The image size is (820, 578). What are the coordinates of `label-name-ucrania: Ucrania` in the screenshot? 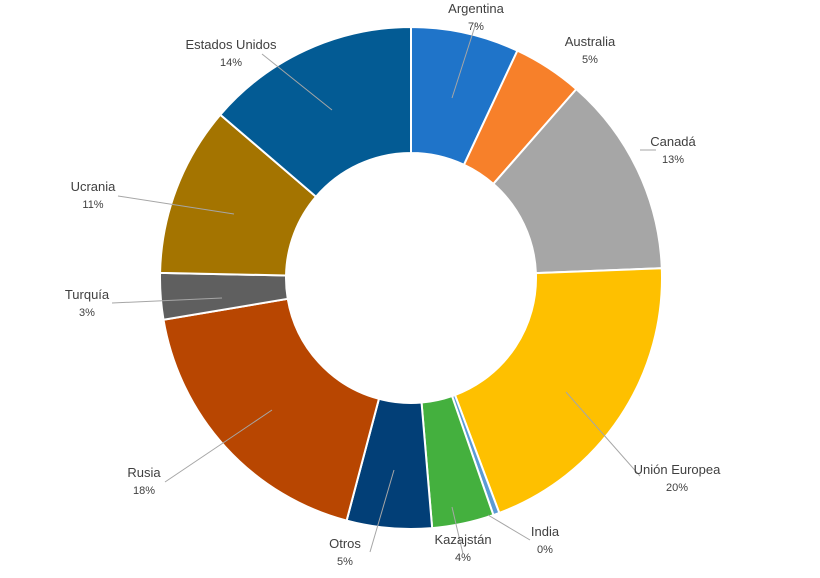 It's located at (94, 186).